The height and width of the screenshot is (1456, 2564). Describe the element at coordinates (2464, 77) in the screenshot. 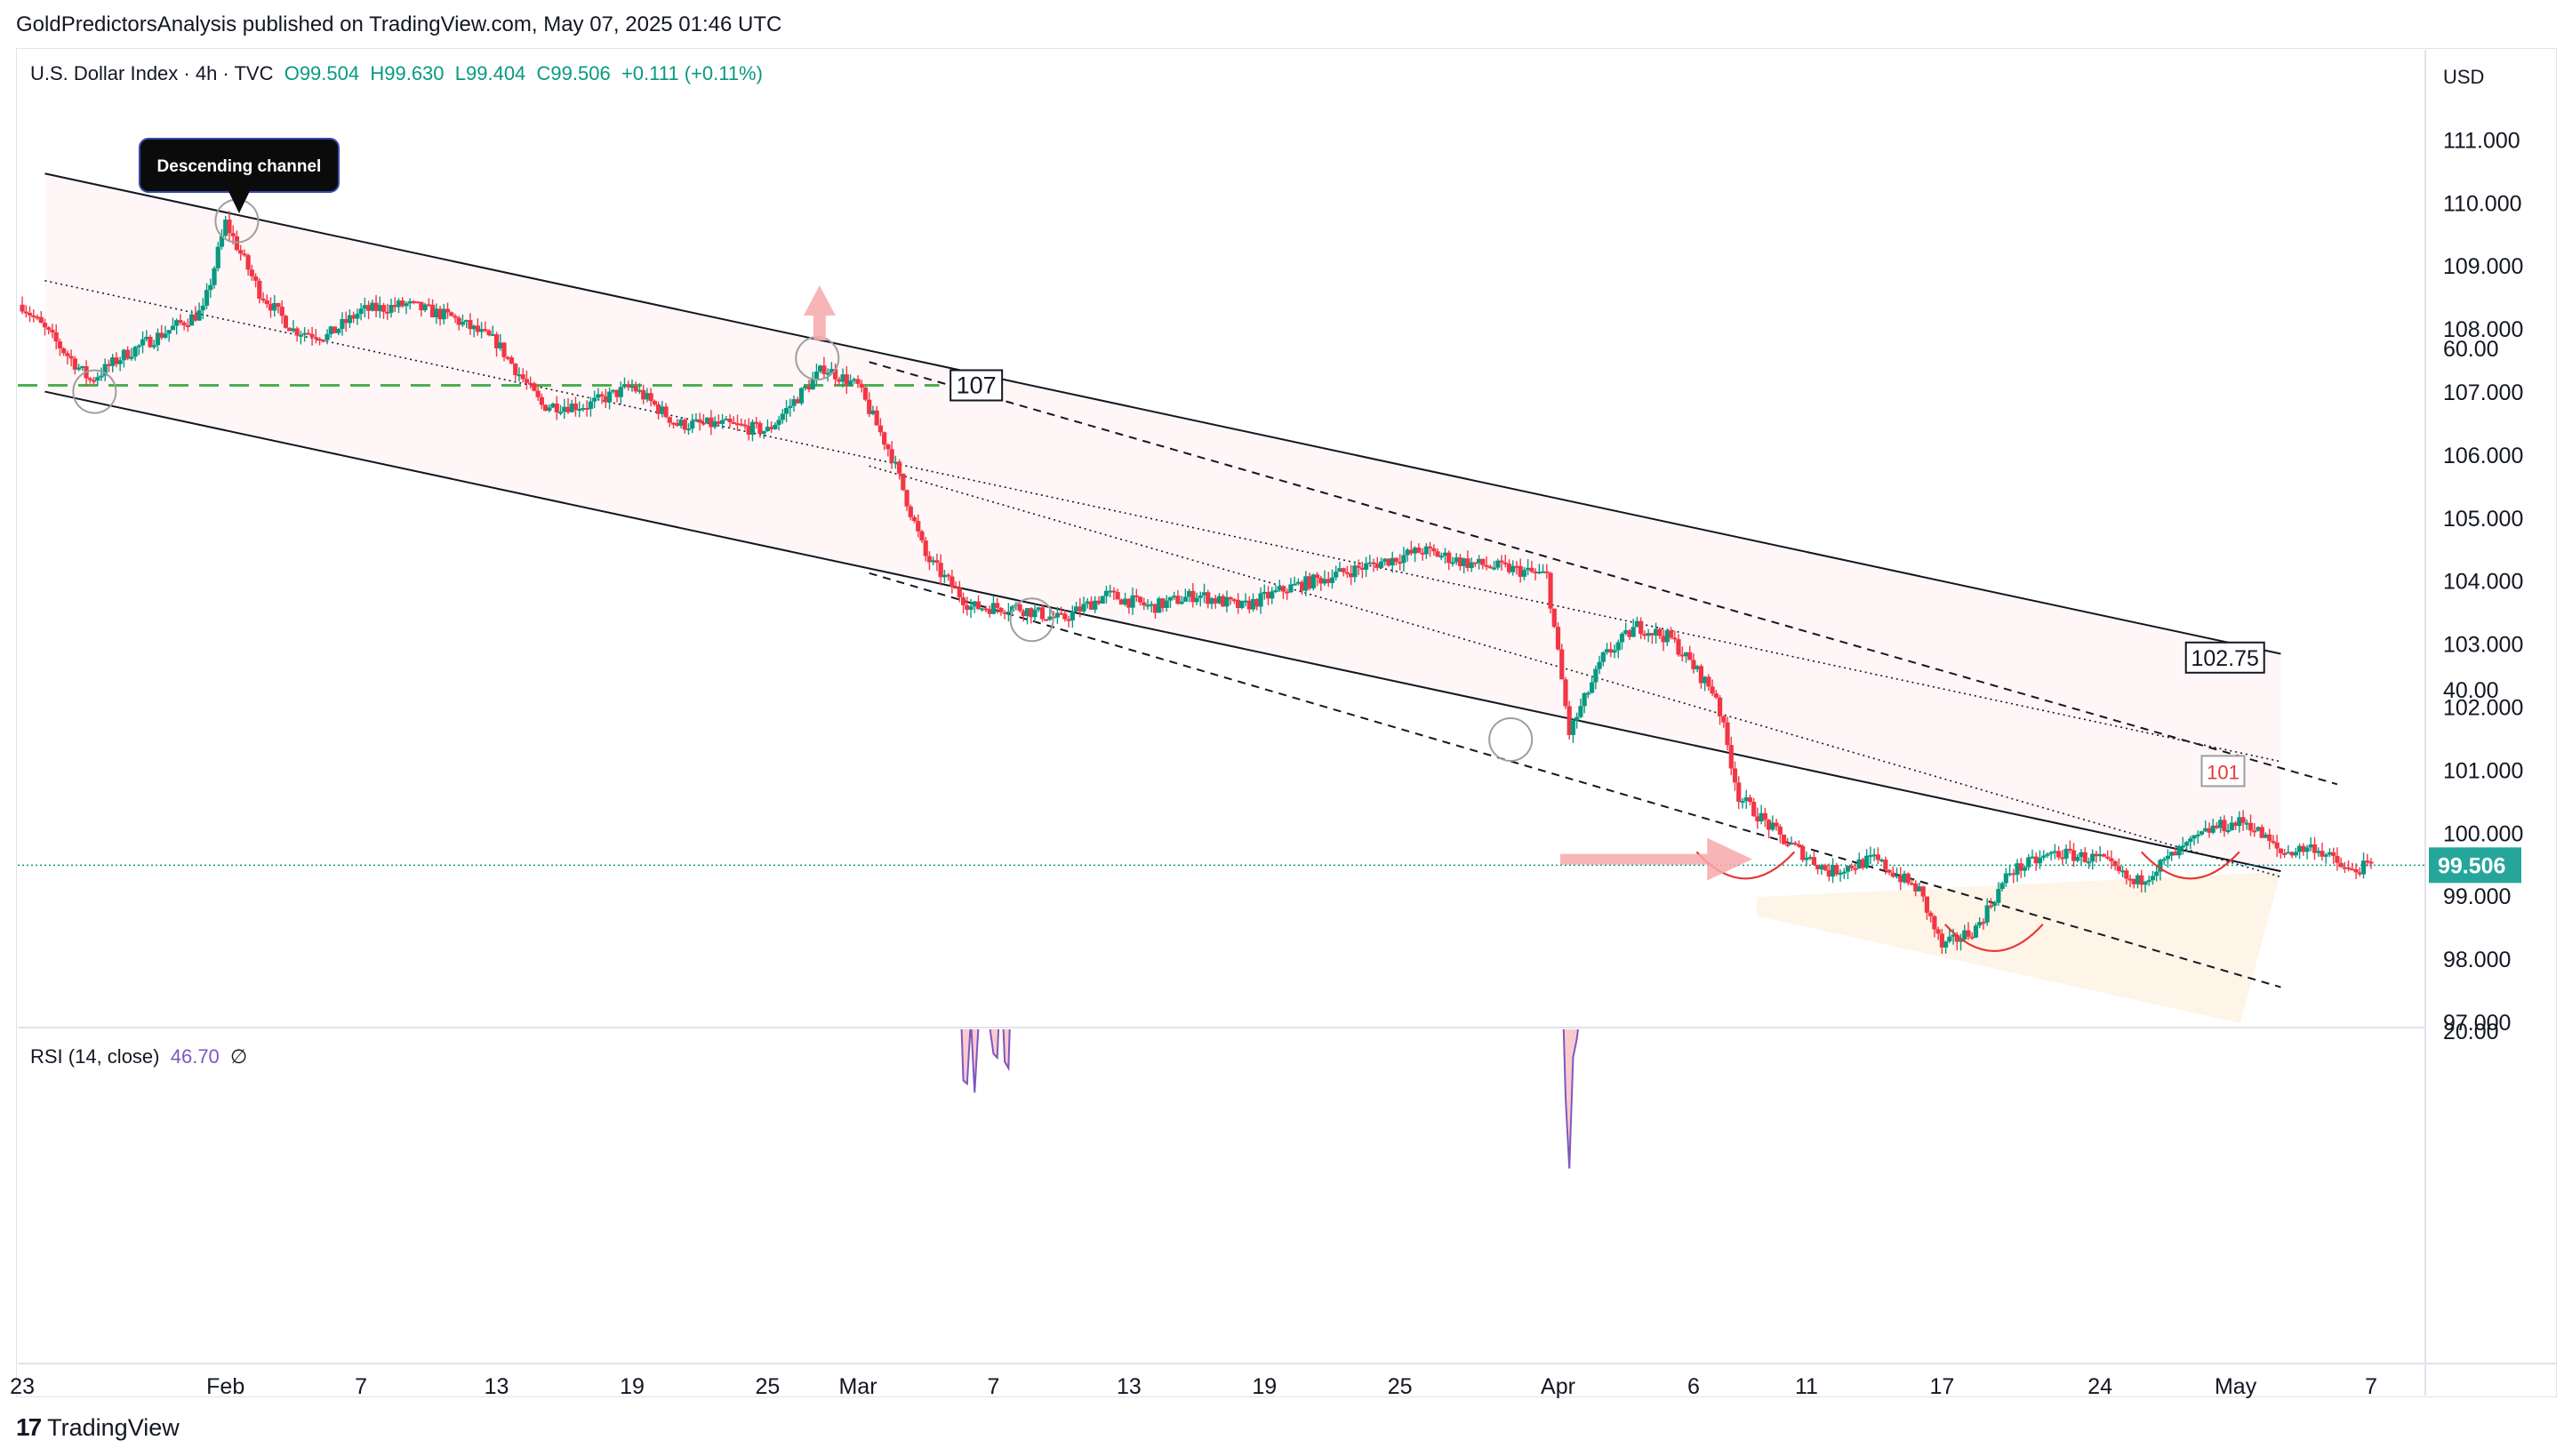

I see `currency-label: USD` at that location.